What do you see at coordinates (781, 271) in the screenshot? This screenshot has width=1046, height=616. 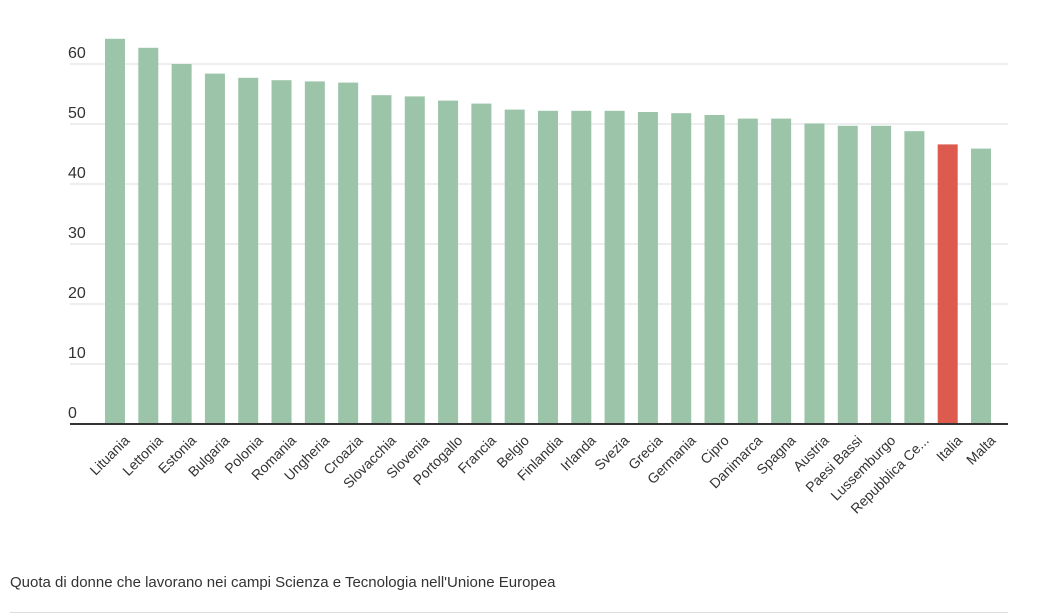 I see `bar-spagna` at bounding box center [781, 271].